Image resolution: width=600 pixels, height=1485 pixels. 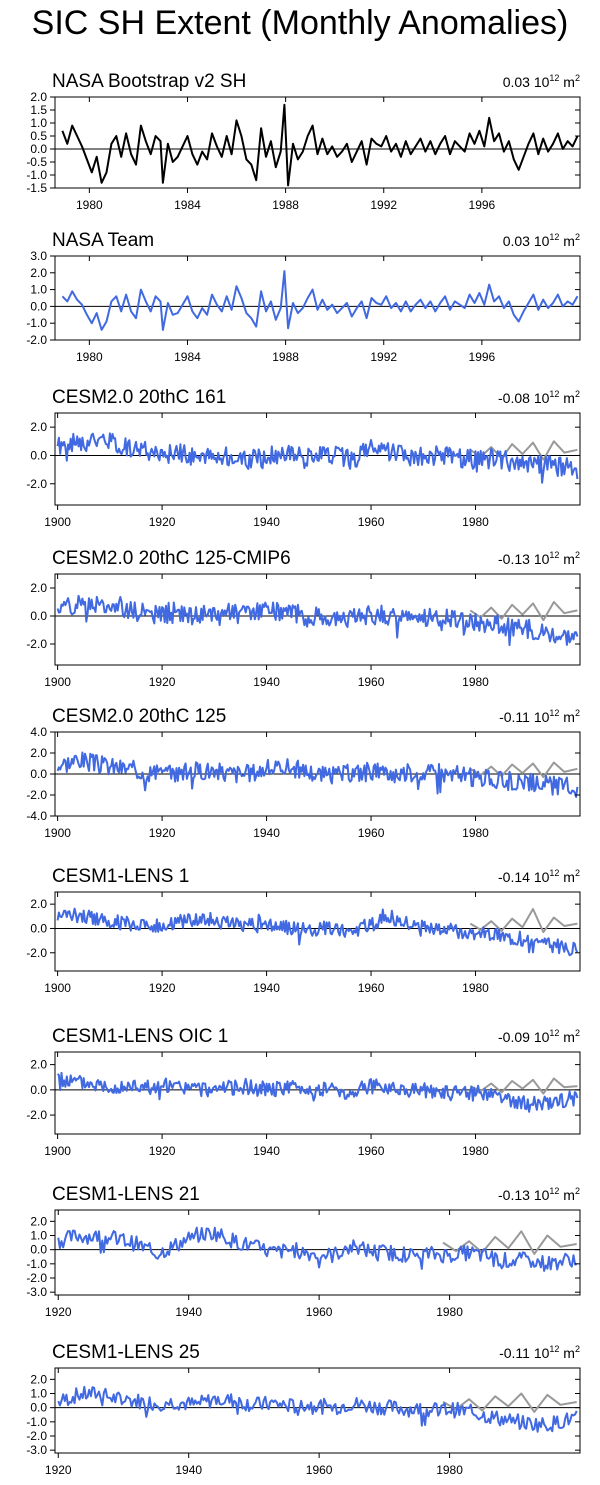 I want to click on y-tick-label: 4.0, so click(x=38, y=732).